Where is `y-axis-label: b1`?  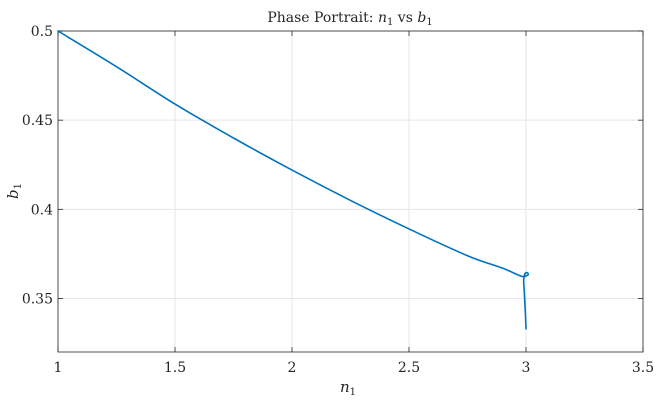
y-axis-label: b1 is located at coordinates (14, 191).